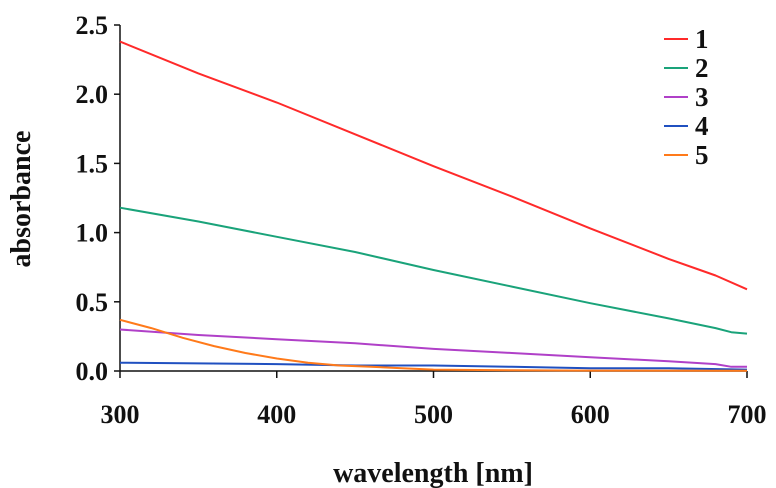  I want to click on legend-label-3: 3, so click(702, 97).